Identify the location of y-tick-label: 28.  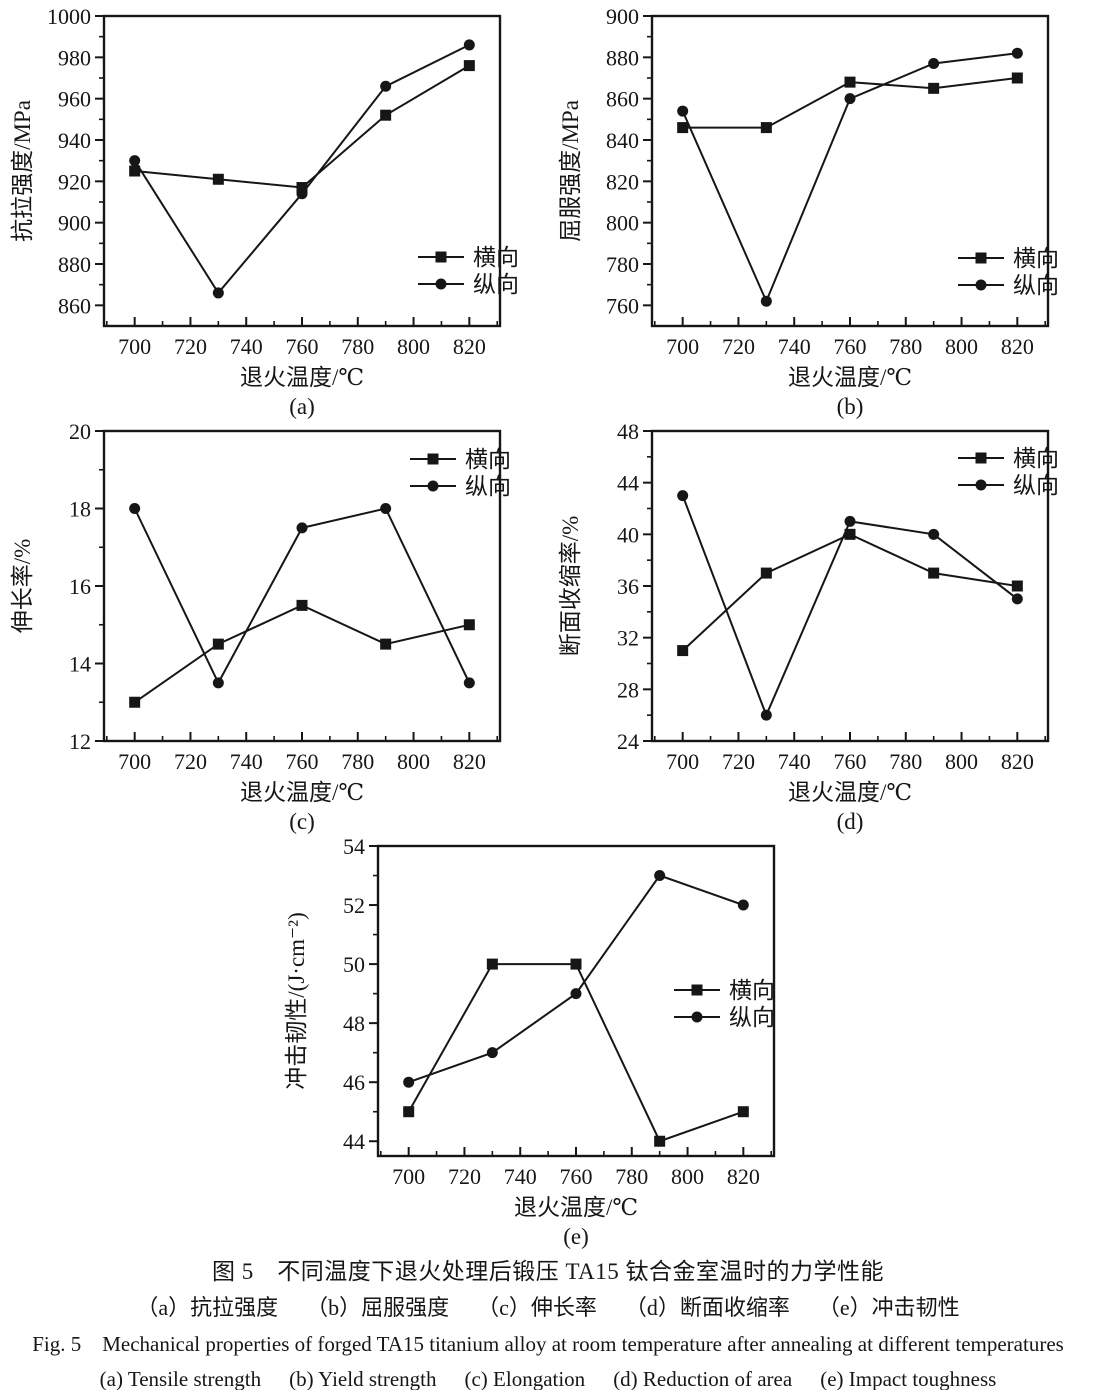
(628, 689).